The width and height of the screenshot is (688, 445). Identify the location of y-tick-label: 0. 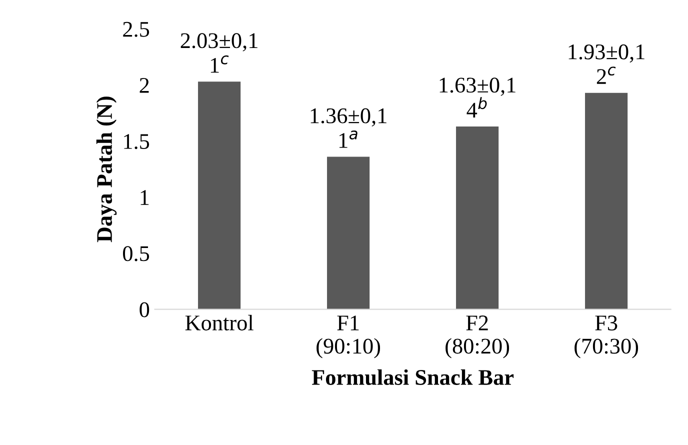
(145, 310).